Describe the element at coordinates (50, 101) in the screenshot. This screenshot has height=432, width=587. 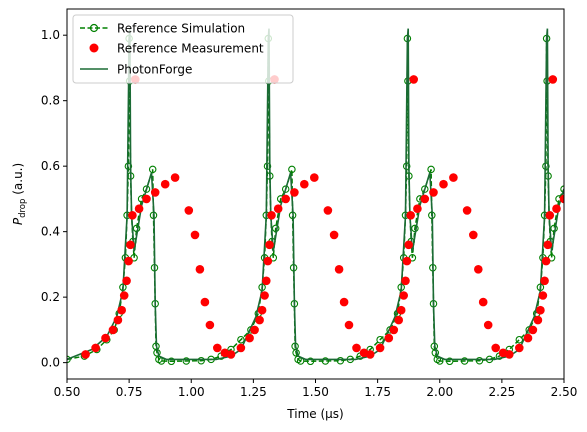
I see `y-tick-label: 0.8` at that location.